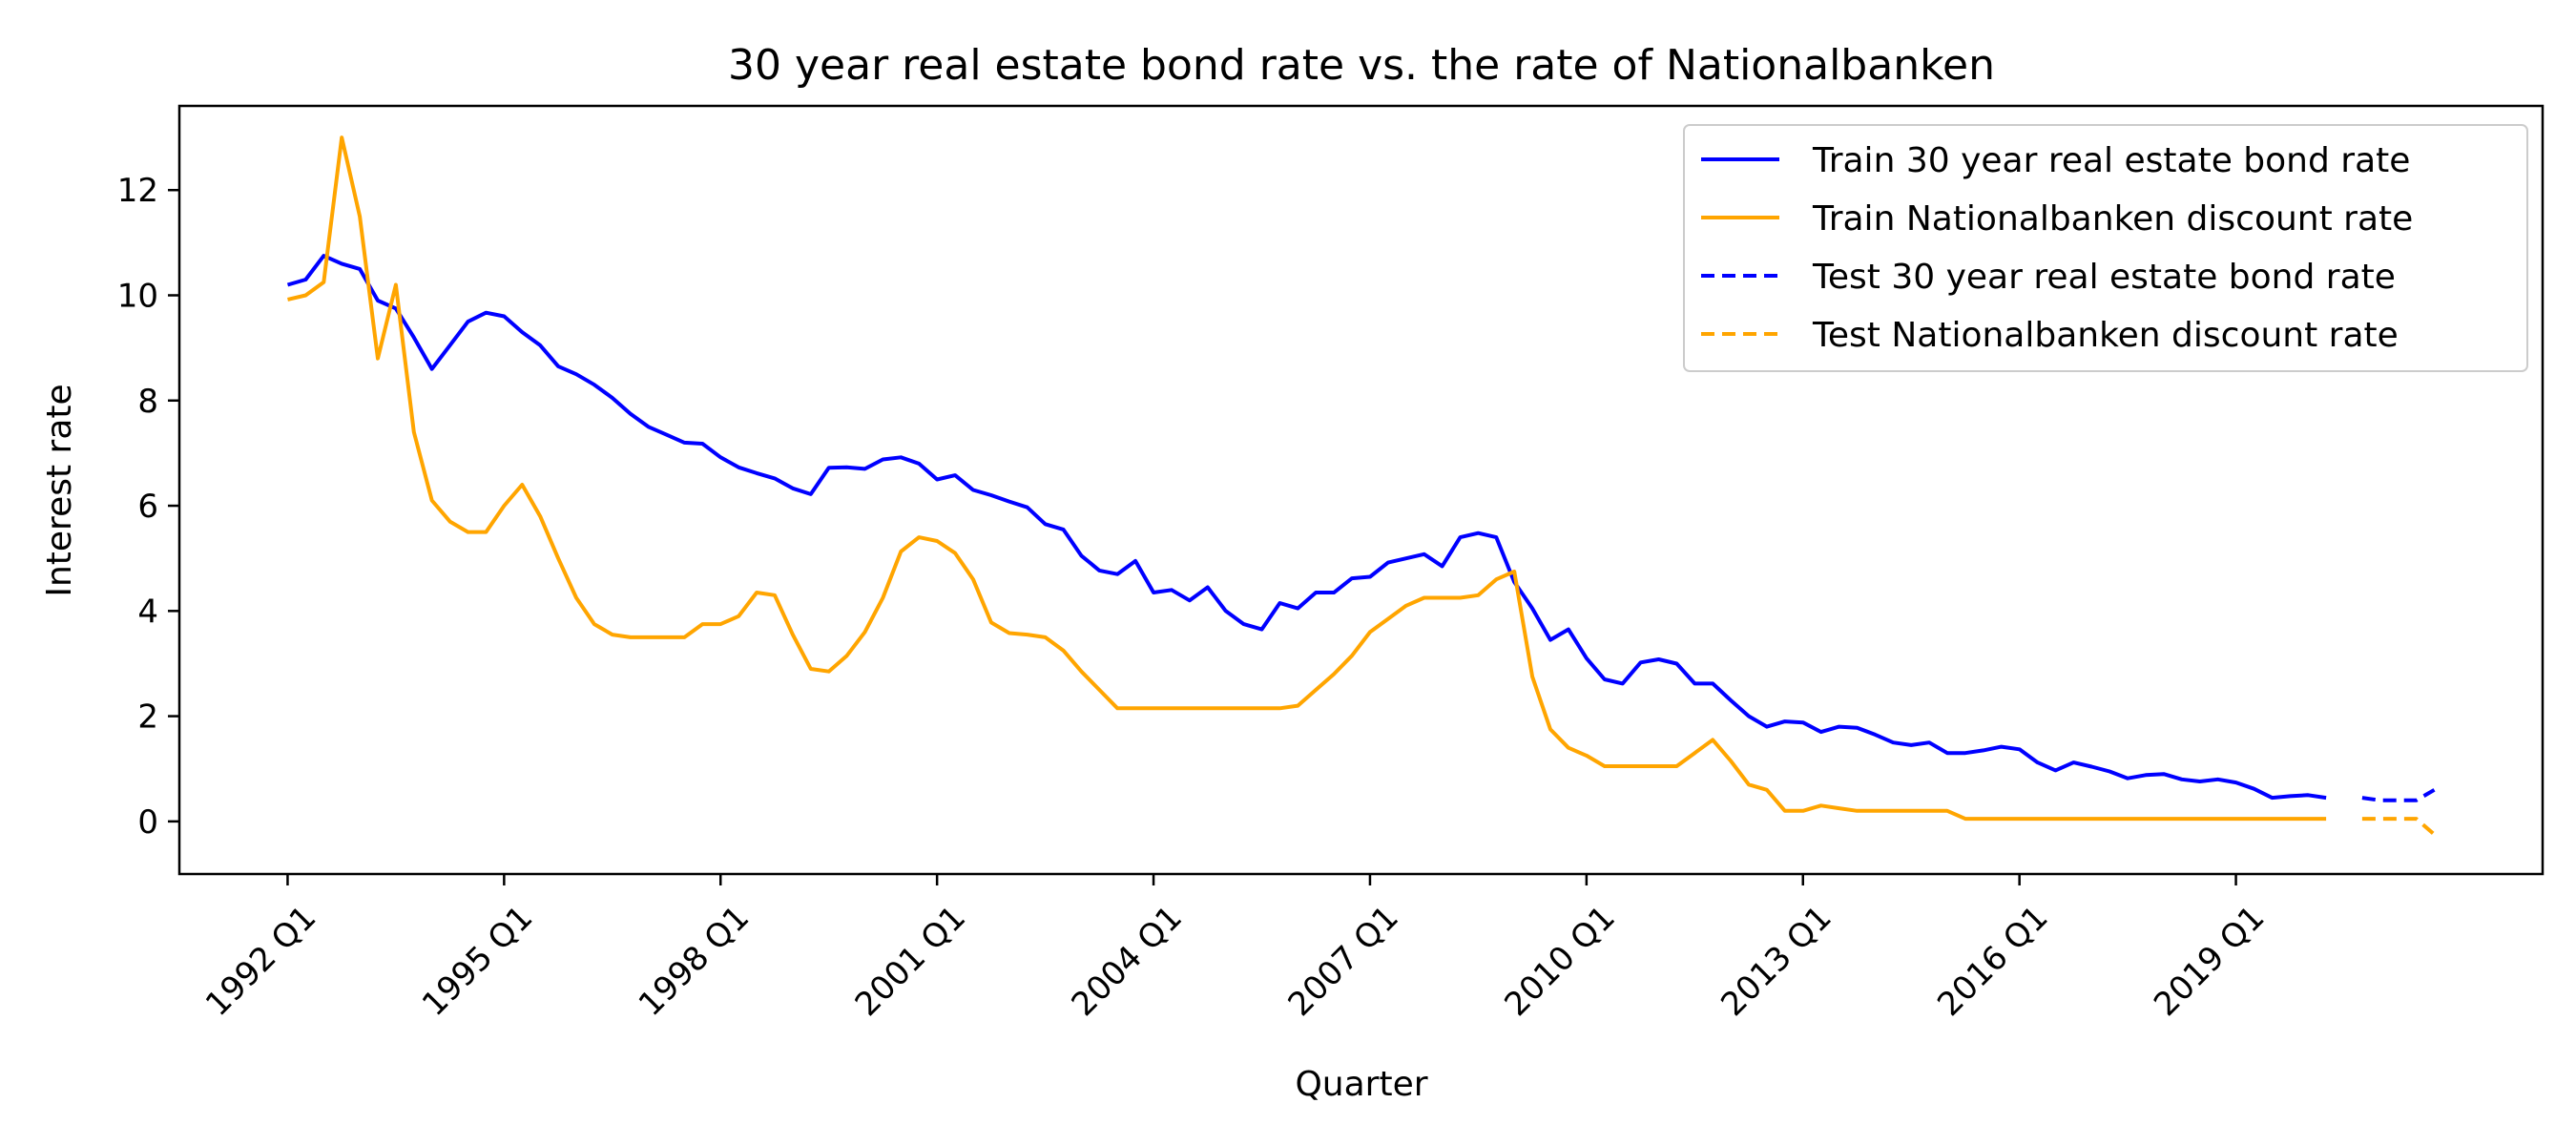 This screenshot has height=1145, width=2576. Describe the element at coordinates (2104, 277) in the screenshot. I see `legend-label-test-30-year-real-estate-bond-rate: Test 30 year real estate bond rate` at that location.